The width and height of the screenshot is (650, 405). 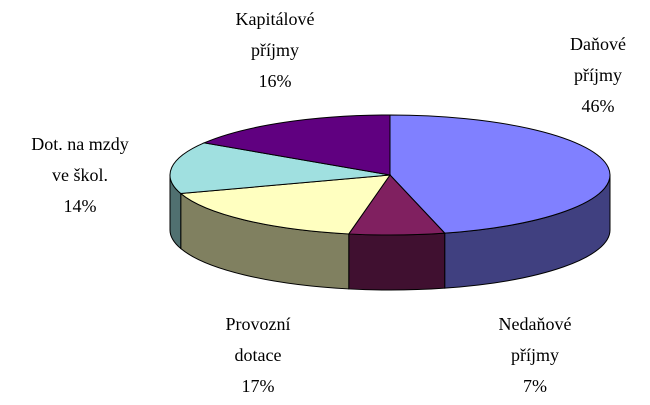 What do you see at coordinates (397, 261) in the screenshot?
I see `slice-side` at bounding box center [397, 261].